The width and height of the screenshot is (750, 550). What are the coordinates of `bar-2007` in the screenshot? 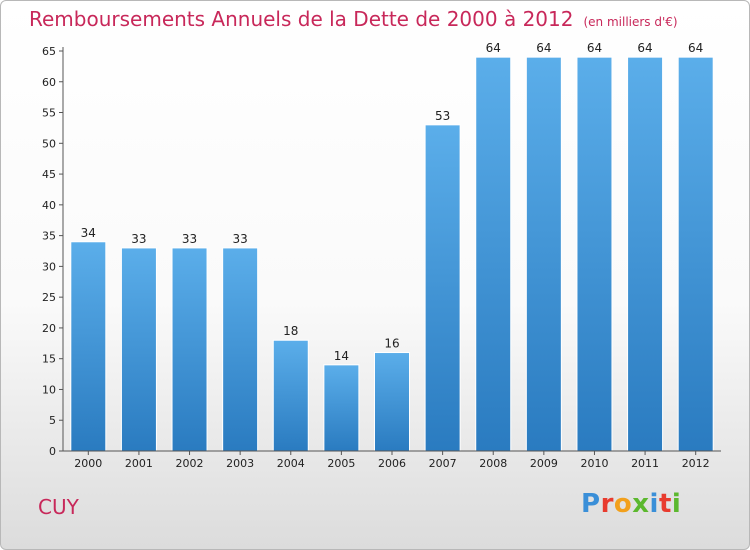 It's located at (442, 288).